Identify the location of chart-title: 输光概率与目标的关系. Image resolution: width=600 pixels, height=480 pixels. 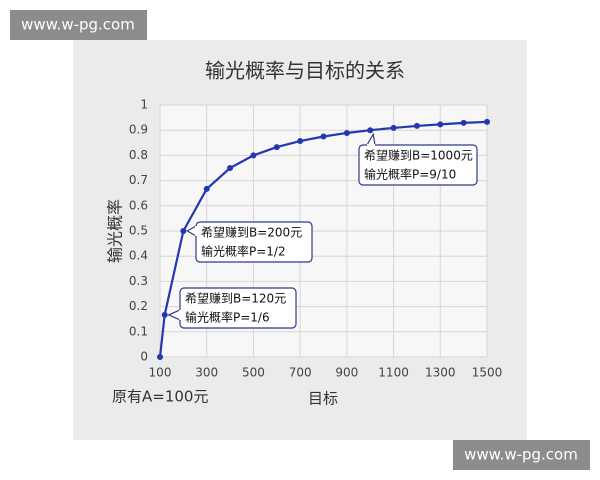
(305, 71).